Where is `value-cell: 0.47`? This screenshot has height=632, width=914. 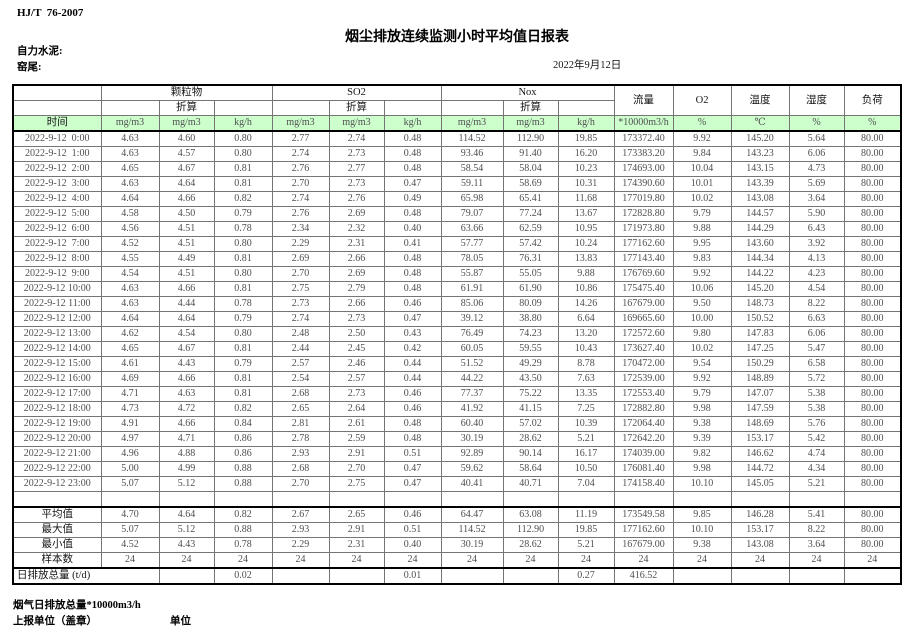 value-cell: 0.47 is located at coordinates (412, 184).